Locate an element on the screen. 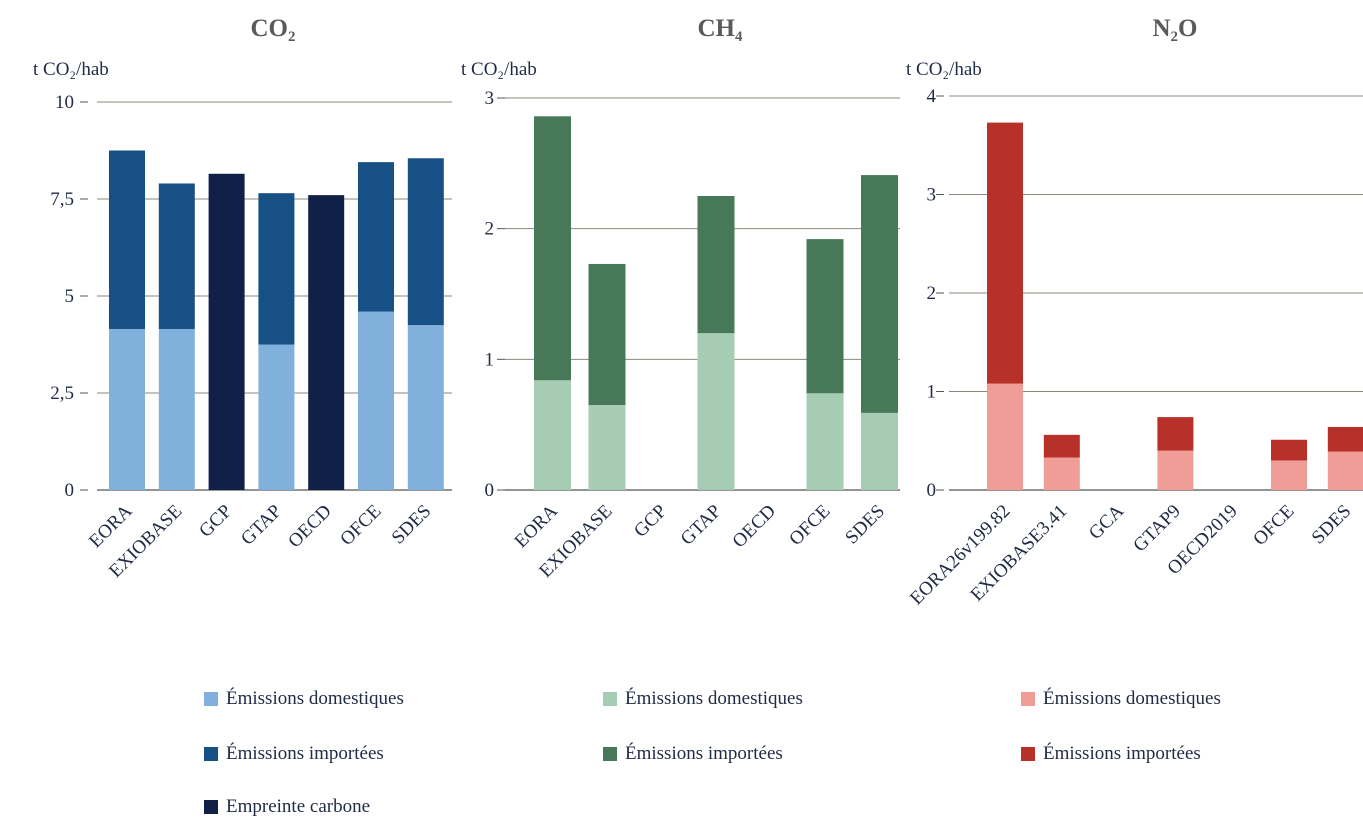  legend-n2o-imported: Émissions importées is located at coordinates (1111, 754).